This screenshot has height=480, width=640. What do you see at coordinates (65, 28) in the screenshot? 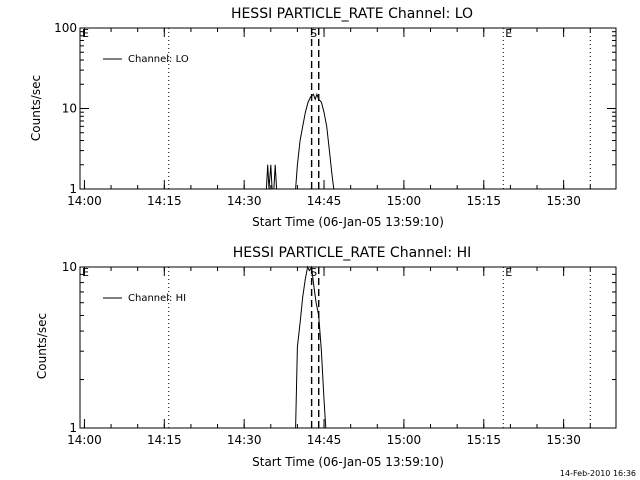
I see `y-tick-label: 100` at bounding box center [65, 28].